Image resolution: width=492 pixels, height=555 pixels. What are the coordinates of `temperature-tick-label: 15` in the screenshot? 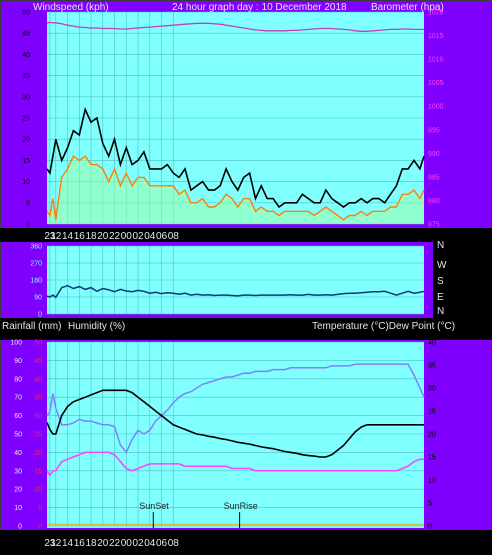 It's located at (432, 458).